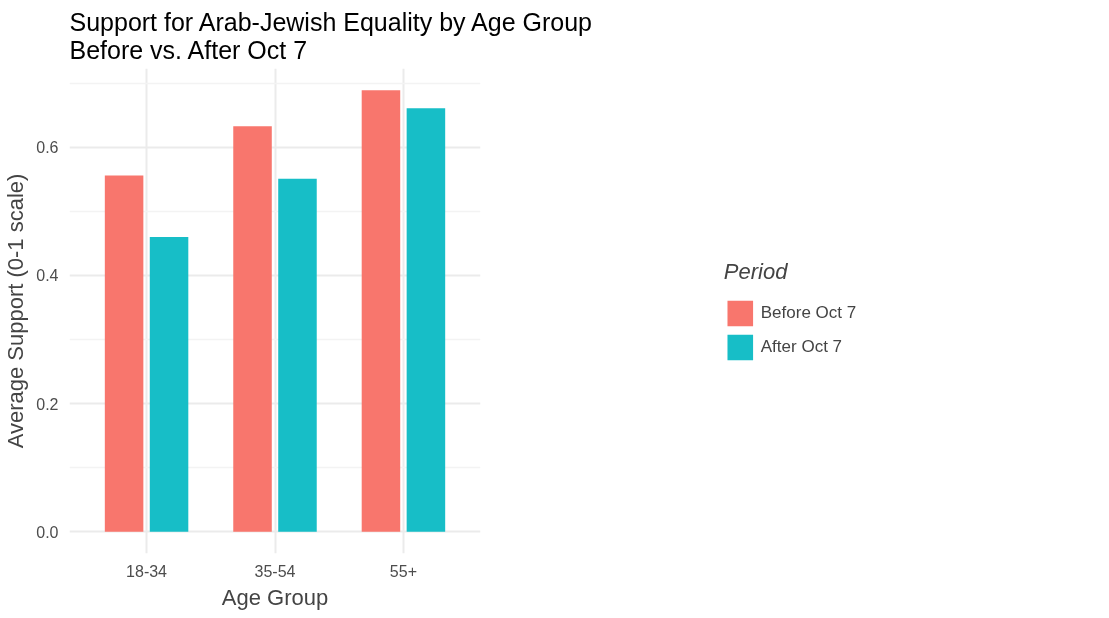 The image size is (1109, 618). I want to click on y-axis-title: Average Support (0-1 scale), so click(16, 311).